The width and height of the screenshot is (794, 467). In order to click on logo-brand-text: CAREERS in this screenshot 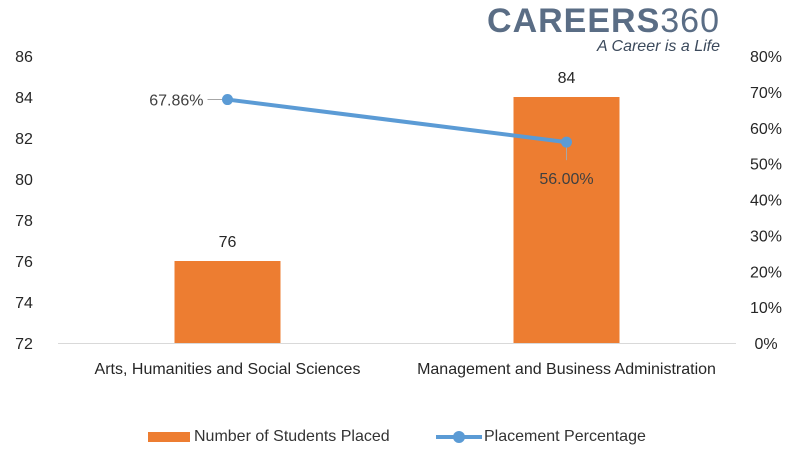, I will do `click(574, 21)`.